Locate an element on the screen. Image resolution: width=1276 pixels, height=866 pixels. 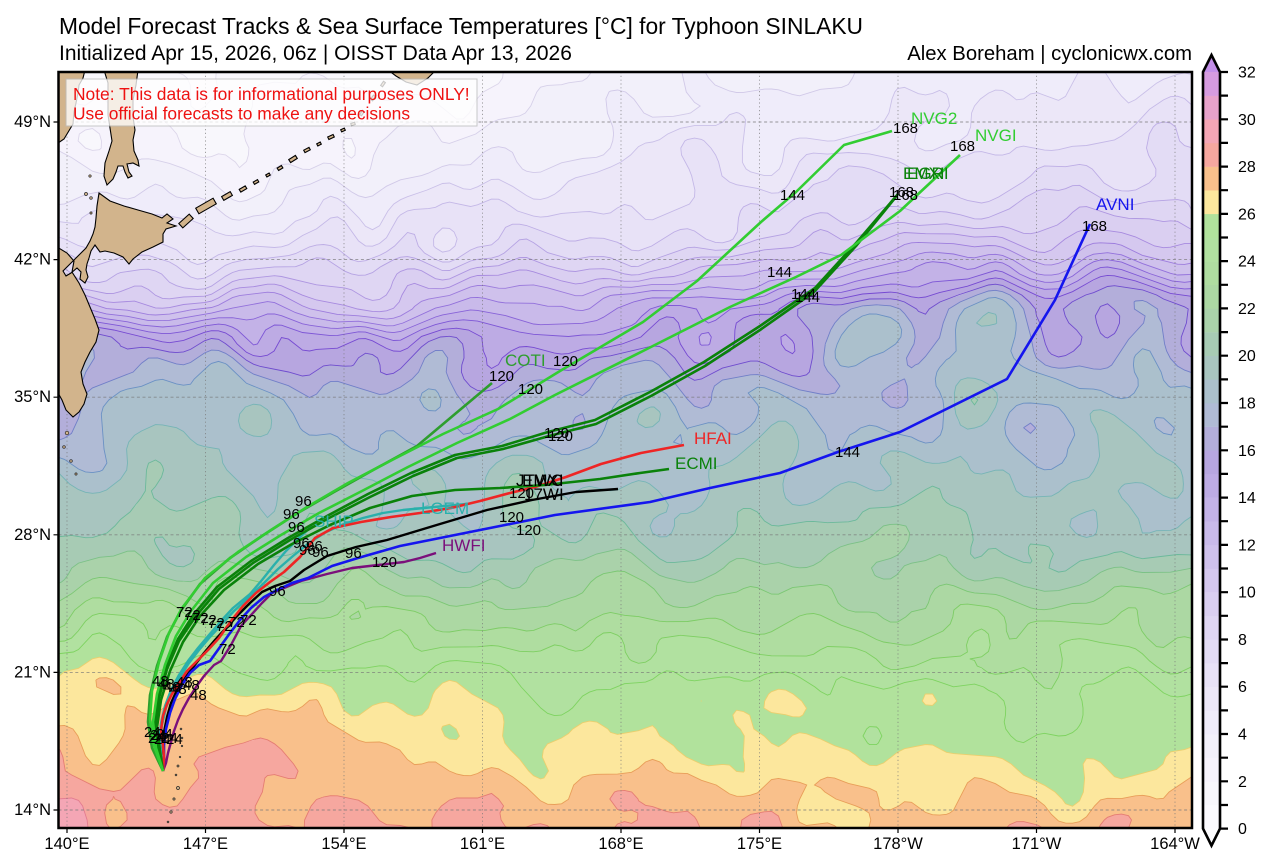
svg-text: 164°W is located at coordinates (1175, 844).